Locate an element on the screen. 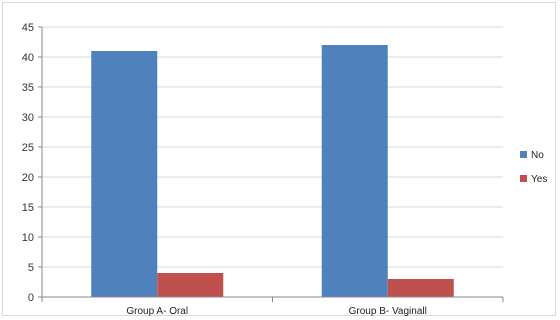 The width and height of the screenshot is (560, 320). y-tick-label: 30 is located at coordinates (28, 118).